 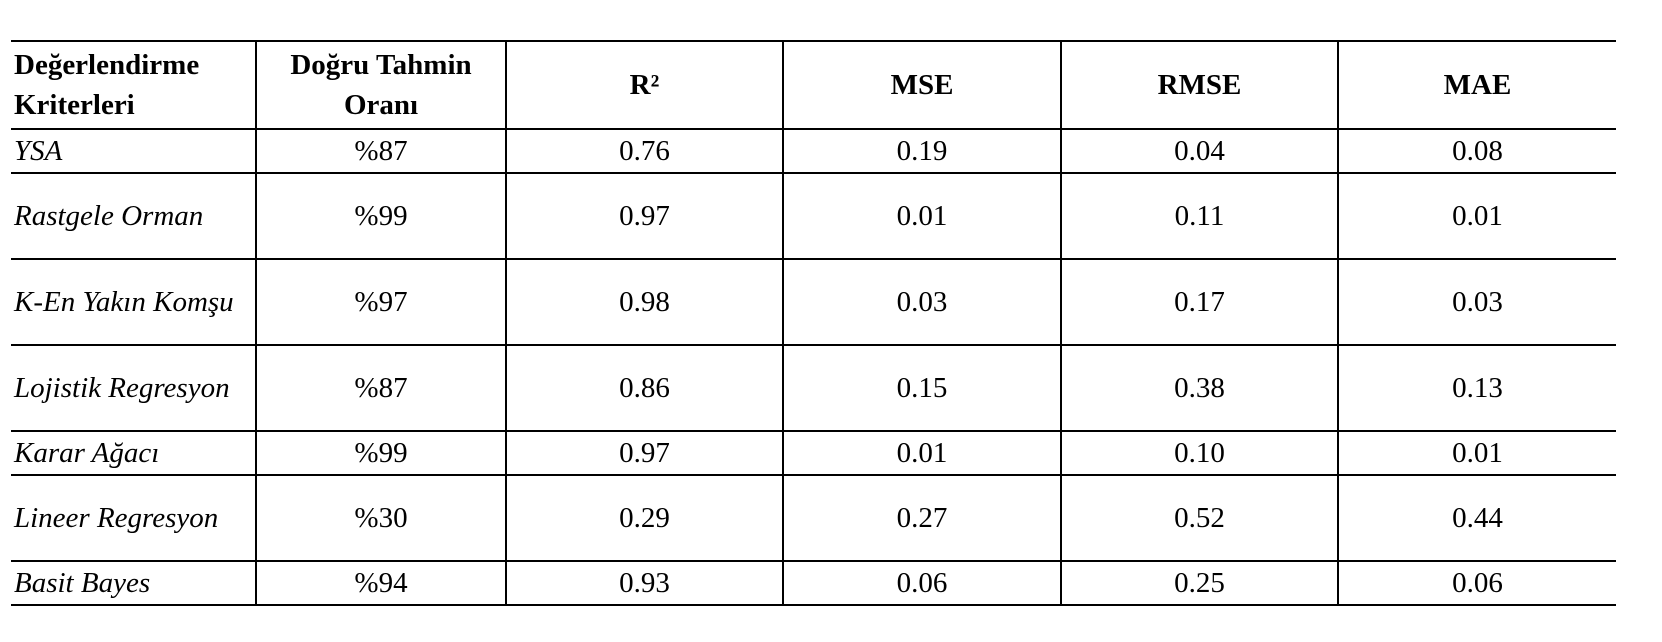 What do you see at coordinates (133, 85) in the screenshot?
I see `column-header: Değerlendirme Kriterleri` at bounding box center [133, 85].